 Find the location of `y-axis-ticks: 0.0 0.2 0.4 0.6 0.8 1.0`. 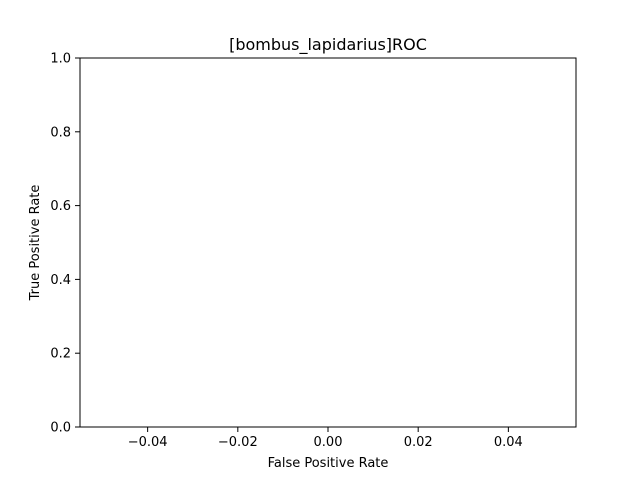

y-axis-ticks: 0.0 0.2 0.4 0.6 0.8 1.0 is located at coordinates (65, 244).